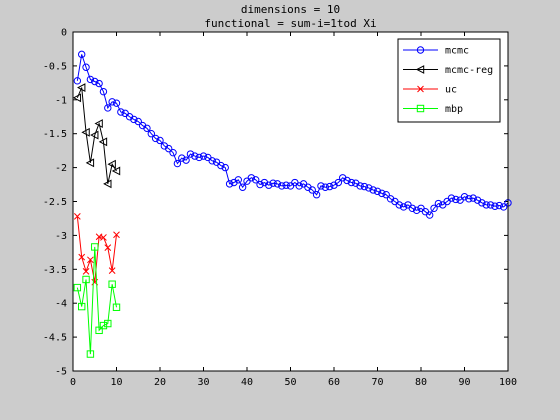 The image size is (560, 420). I want to click on legend: mcmc mcmc-reg uc mbp, so click(449, 80).